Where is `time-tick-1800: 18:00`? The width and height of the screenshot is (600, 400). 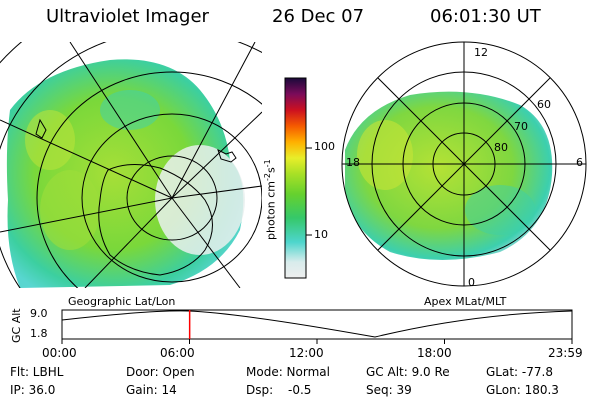 time-tick-1800: 18:00 is located at coordinates (434, 353).